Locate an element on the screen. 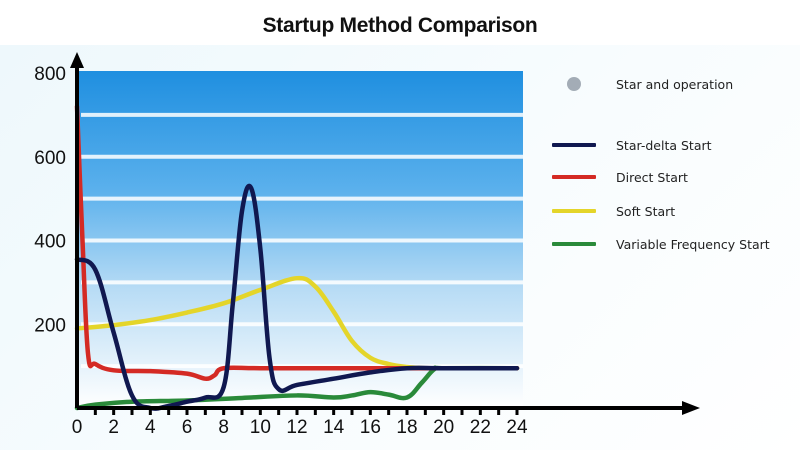  legend-item-direct: Direct Start is located at coordinates (620, 177).